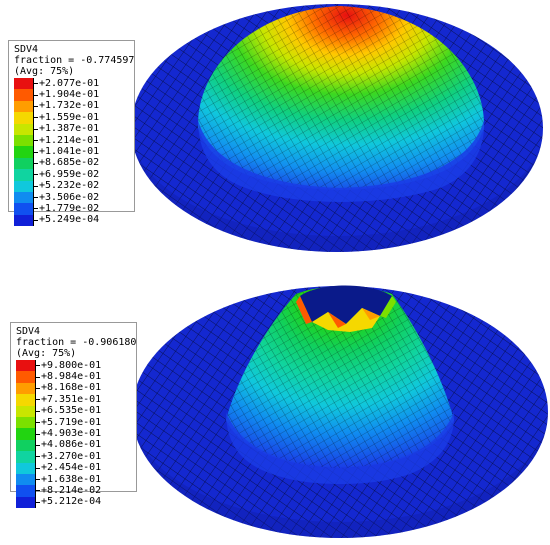 Image resolution: width=550 pixels, height=545 pixels. I want to click on legend-value: +6.535e-01, so click(71, 411).